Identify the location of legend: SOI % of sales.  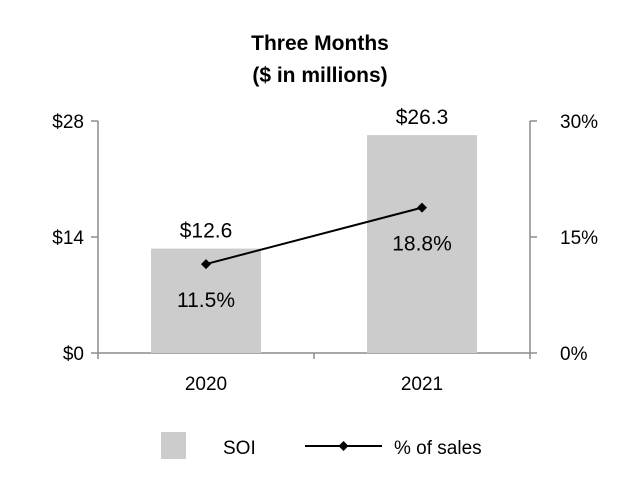
(321, 445).